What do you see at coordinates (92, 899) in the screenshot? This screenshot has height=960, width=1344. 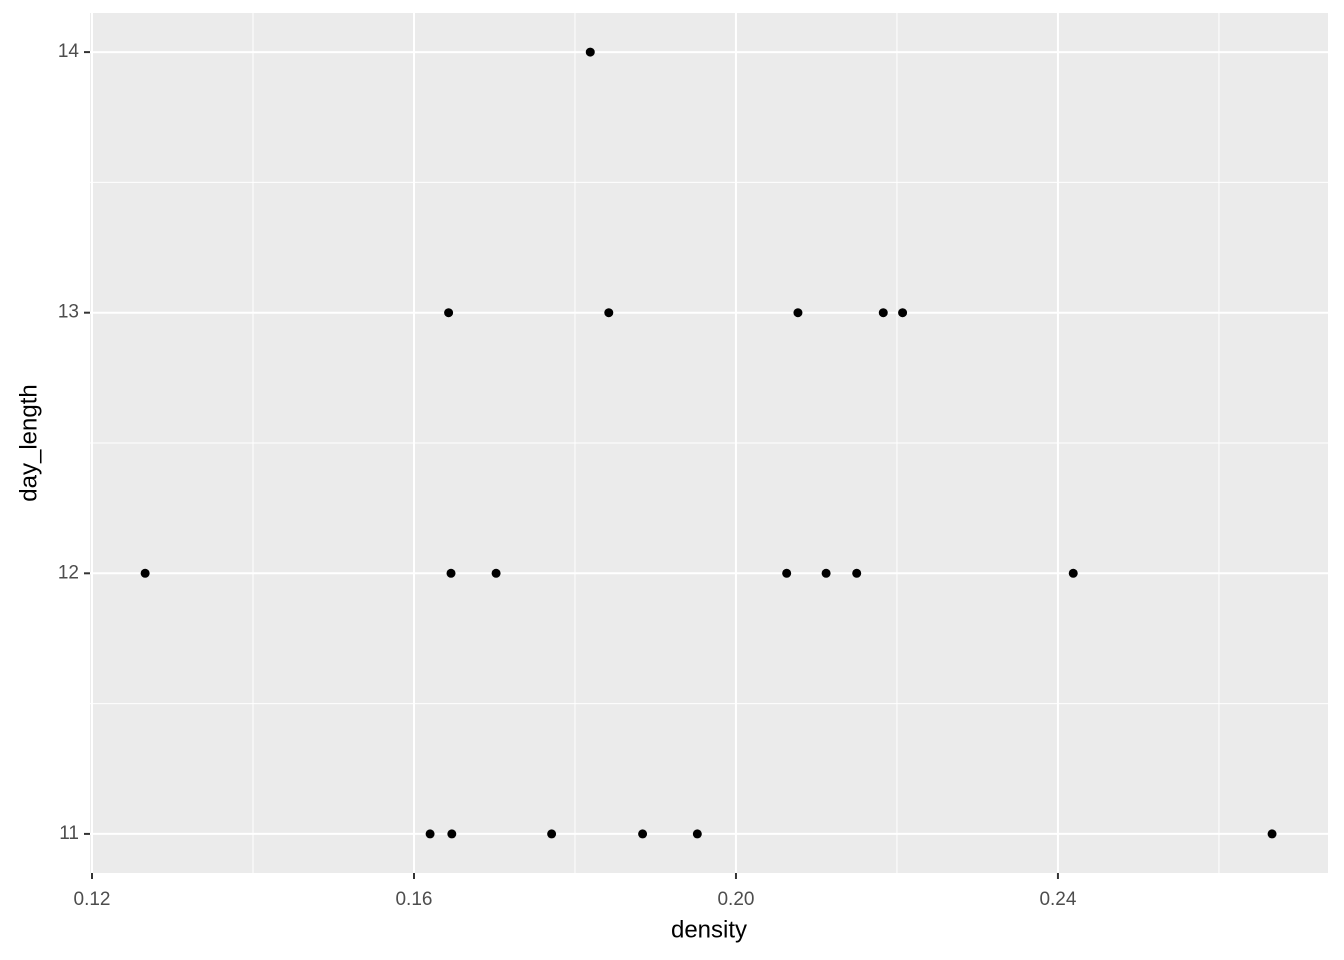 I see `x-tick-label: 0.12` at bounding box center [92, 899].